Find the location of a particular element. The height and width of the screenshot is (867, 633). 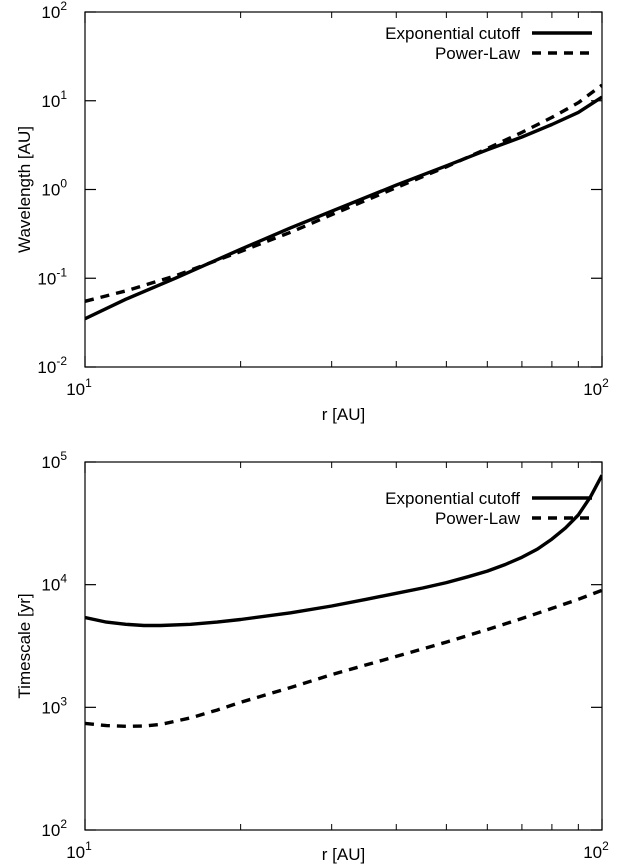

y-tick-label: 10⁰ is located at coordinates (54, 188).